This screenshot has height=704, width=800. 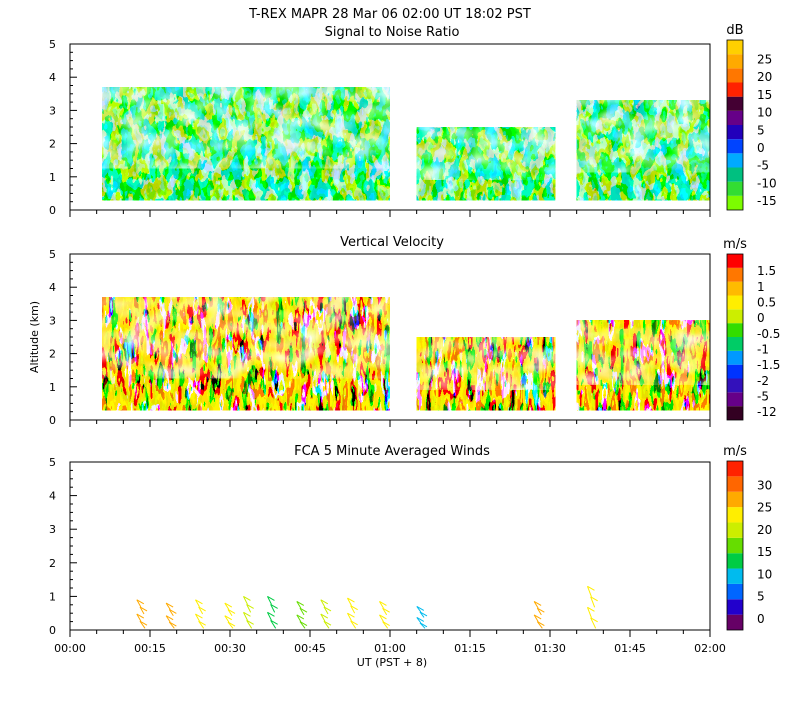 What do you see at coordinates (52, 462) in the screenshot?
I see `y-tick-label: 5` at bounding box center [52, 462].